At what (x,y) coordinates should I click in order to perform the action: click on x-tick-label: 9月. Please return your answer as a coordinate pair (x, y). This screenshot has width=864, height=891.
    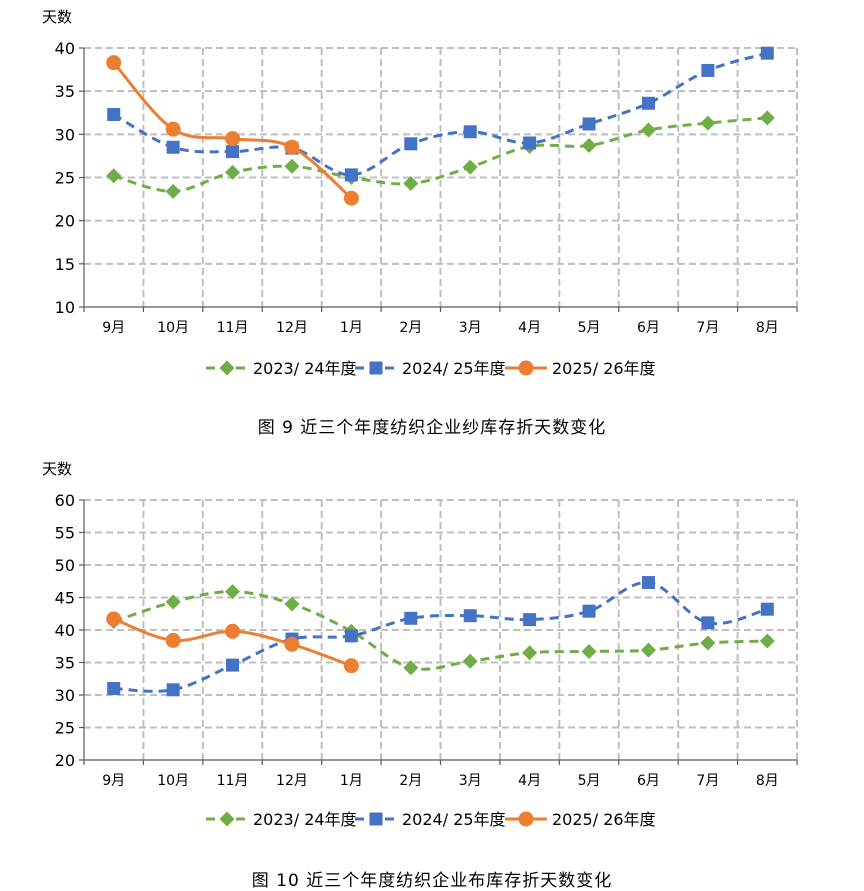
    Looking at the image, I should click on (113, 328).